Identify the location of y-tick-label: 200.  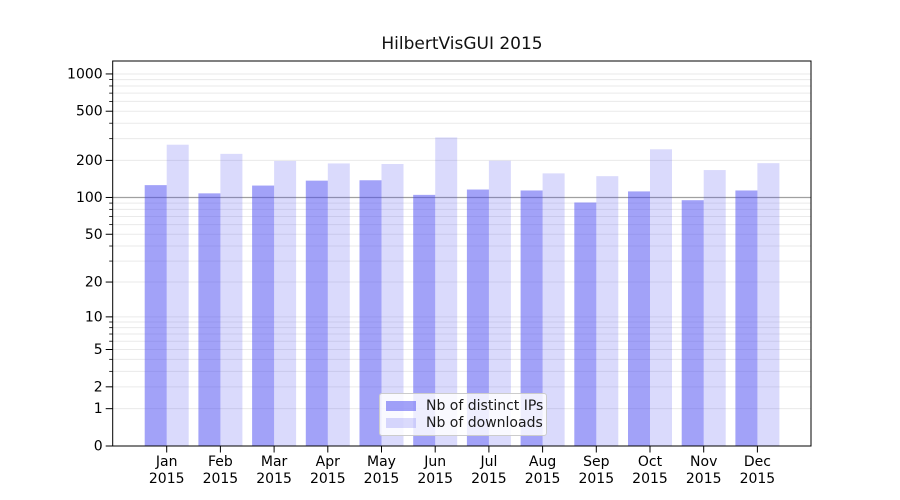
(89, 161).